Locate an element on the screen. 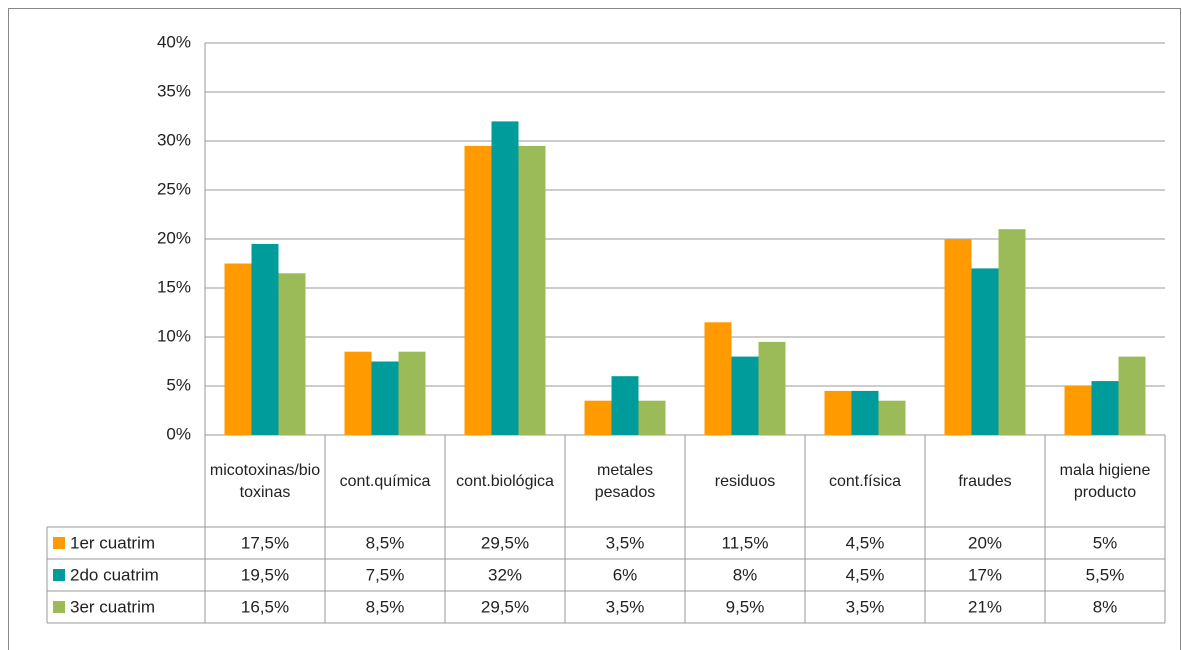  data-label: 21% is located at coordinates (985, 606).